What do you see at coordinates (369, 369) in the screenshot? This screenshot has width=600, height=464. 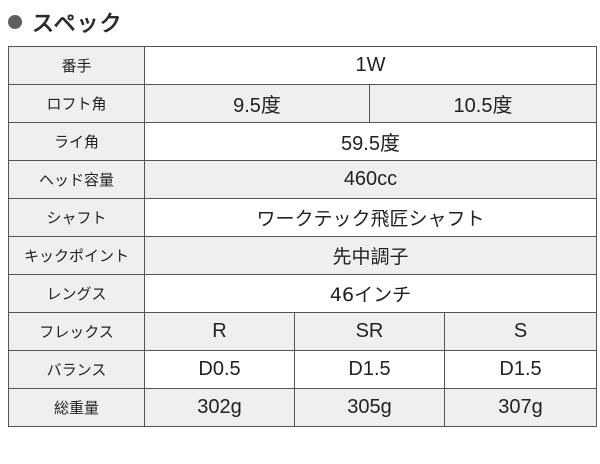 I see `row-value-balance-2: D1.5` at bounding box center [369, 369].